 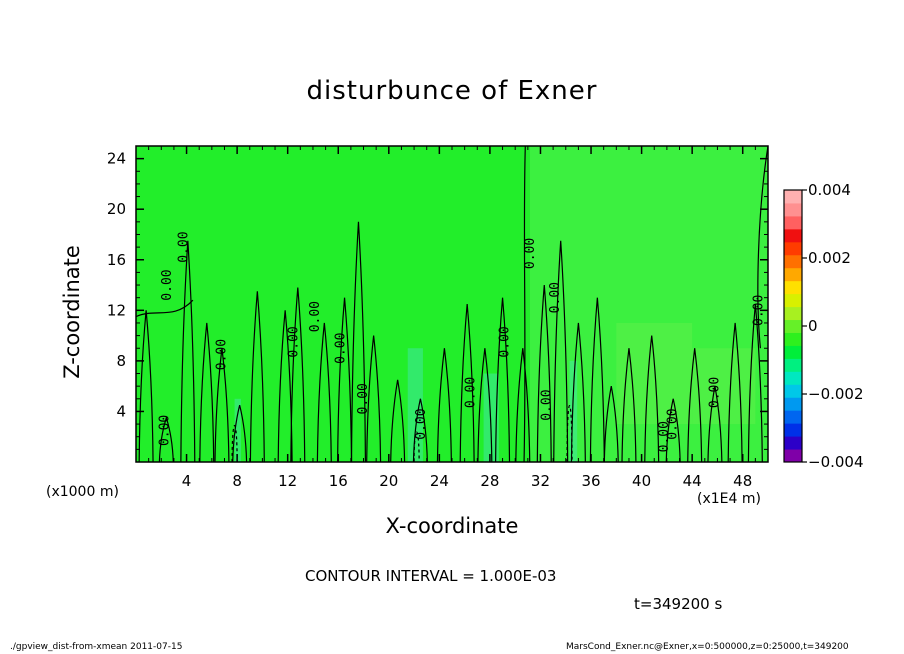 What do you see at coordinates (452, 526) in the screenshot?
I see `x-axis-label: X-coordinate` at bounding box center [452, 526].